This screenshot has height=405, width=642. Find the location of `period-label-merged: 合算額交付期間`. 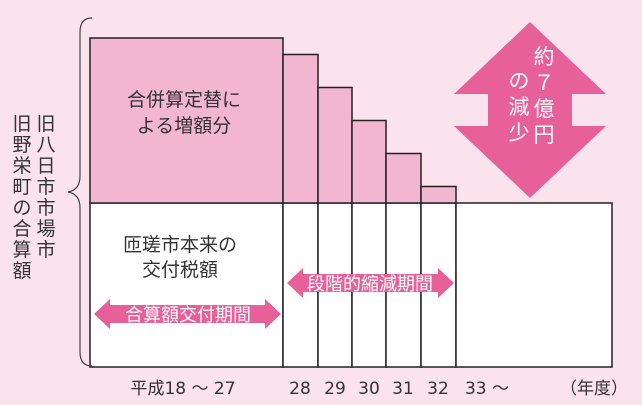

period-label-merged: 合算額交付期間 is located at coordinates (188, 315).